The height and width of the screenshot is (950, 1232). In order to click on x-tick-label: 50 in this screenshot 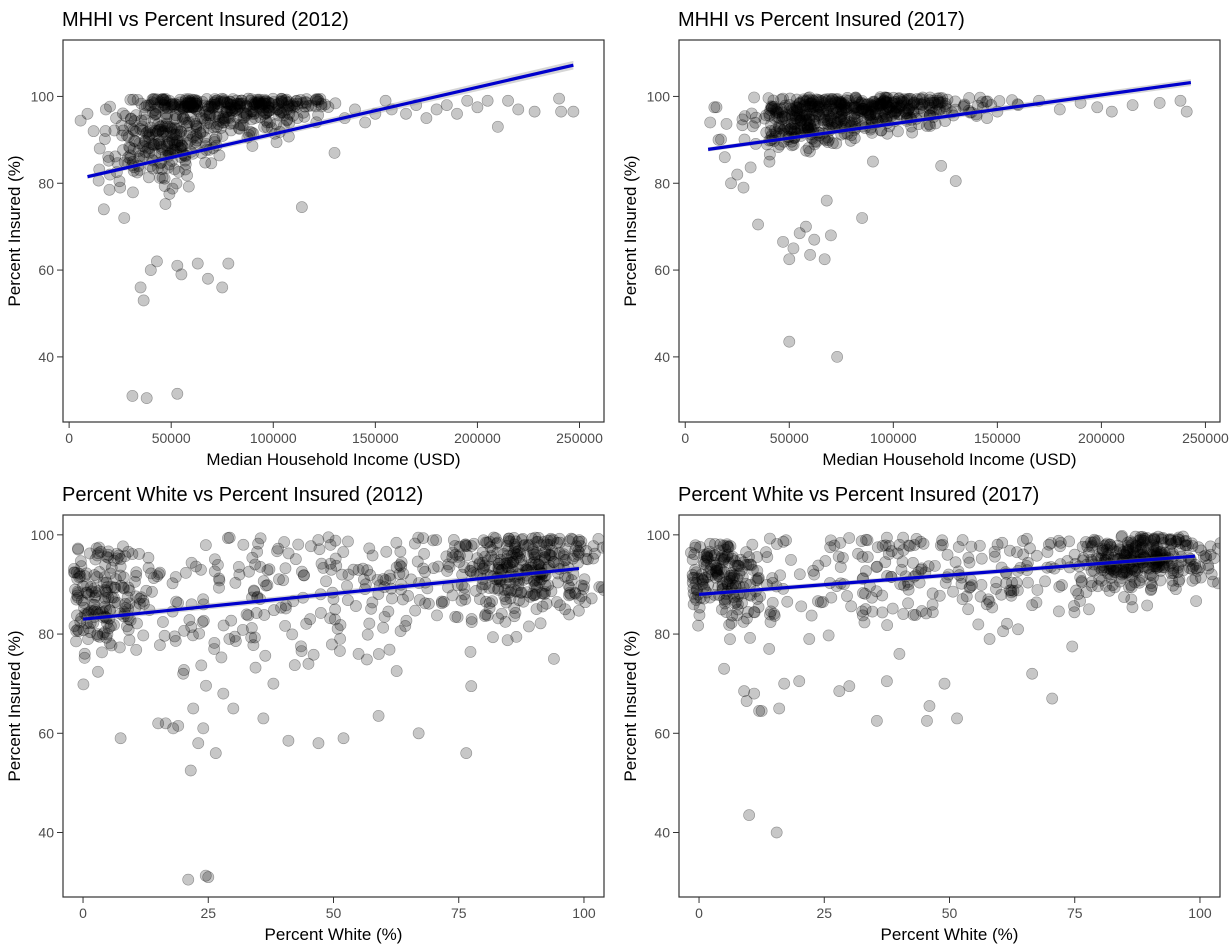, I will do `click(950, 913)`.